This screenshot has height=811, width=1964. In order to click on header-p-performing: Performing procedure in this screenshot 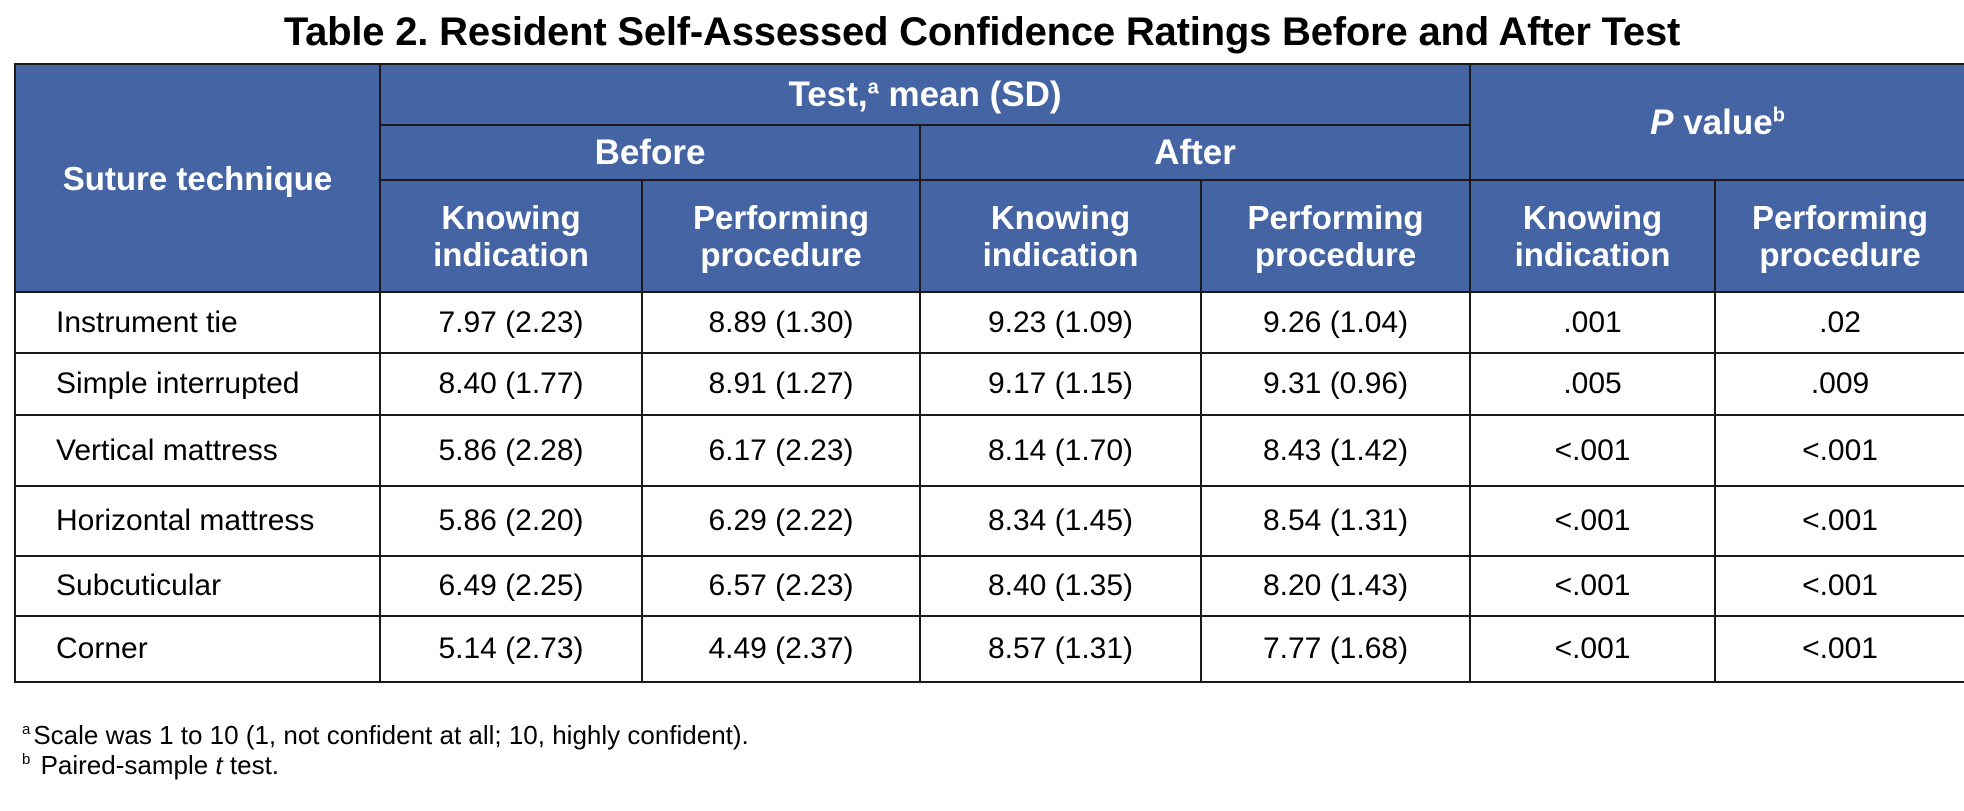, I will do `click(1839, 236)`.